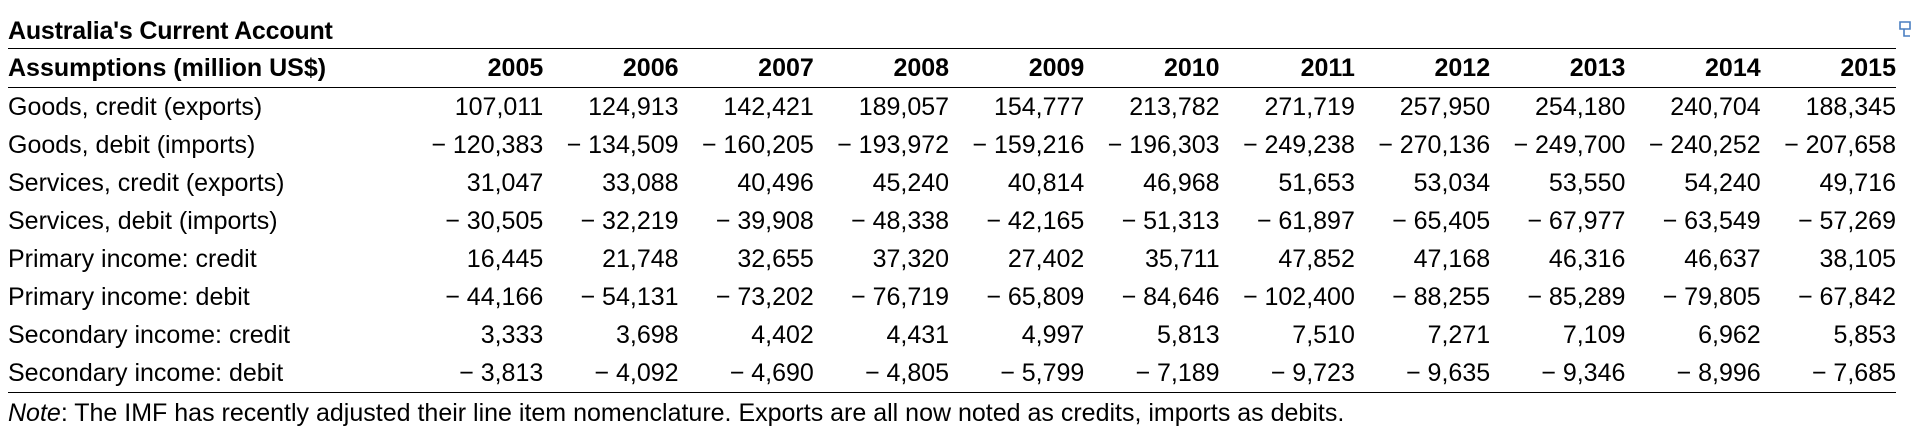 Image resolution: width=1912 pixels, height=442 pixels. I want to click on value-cell: 7,109, so click(1594, 335).